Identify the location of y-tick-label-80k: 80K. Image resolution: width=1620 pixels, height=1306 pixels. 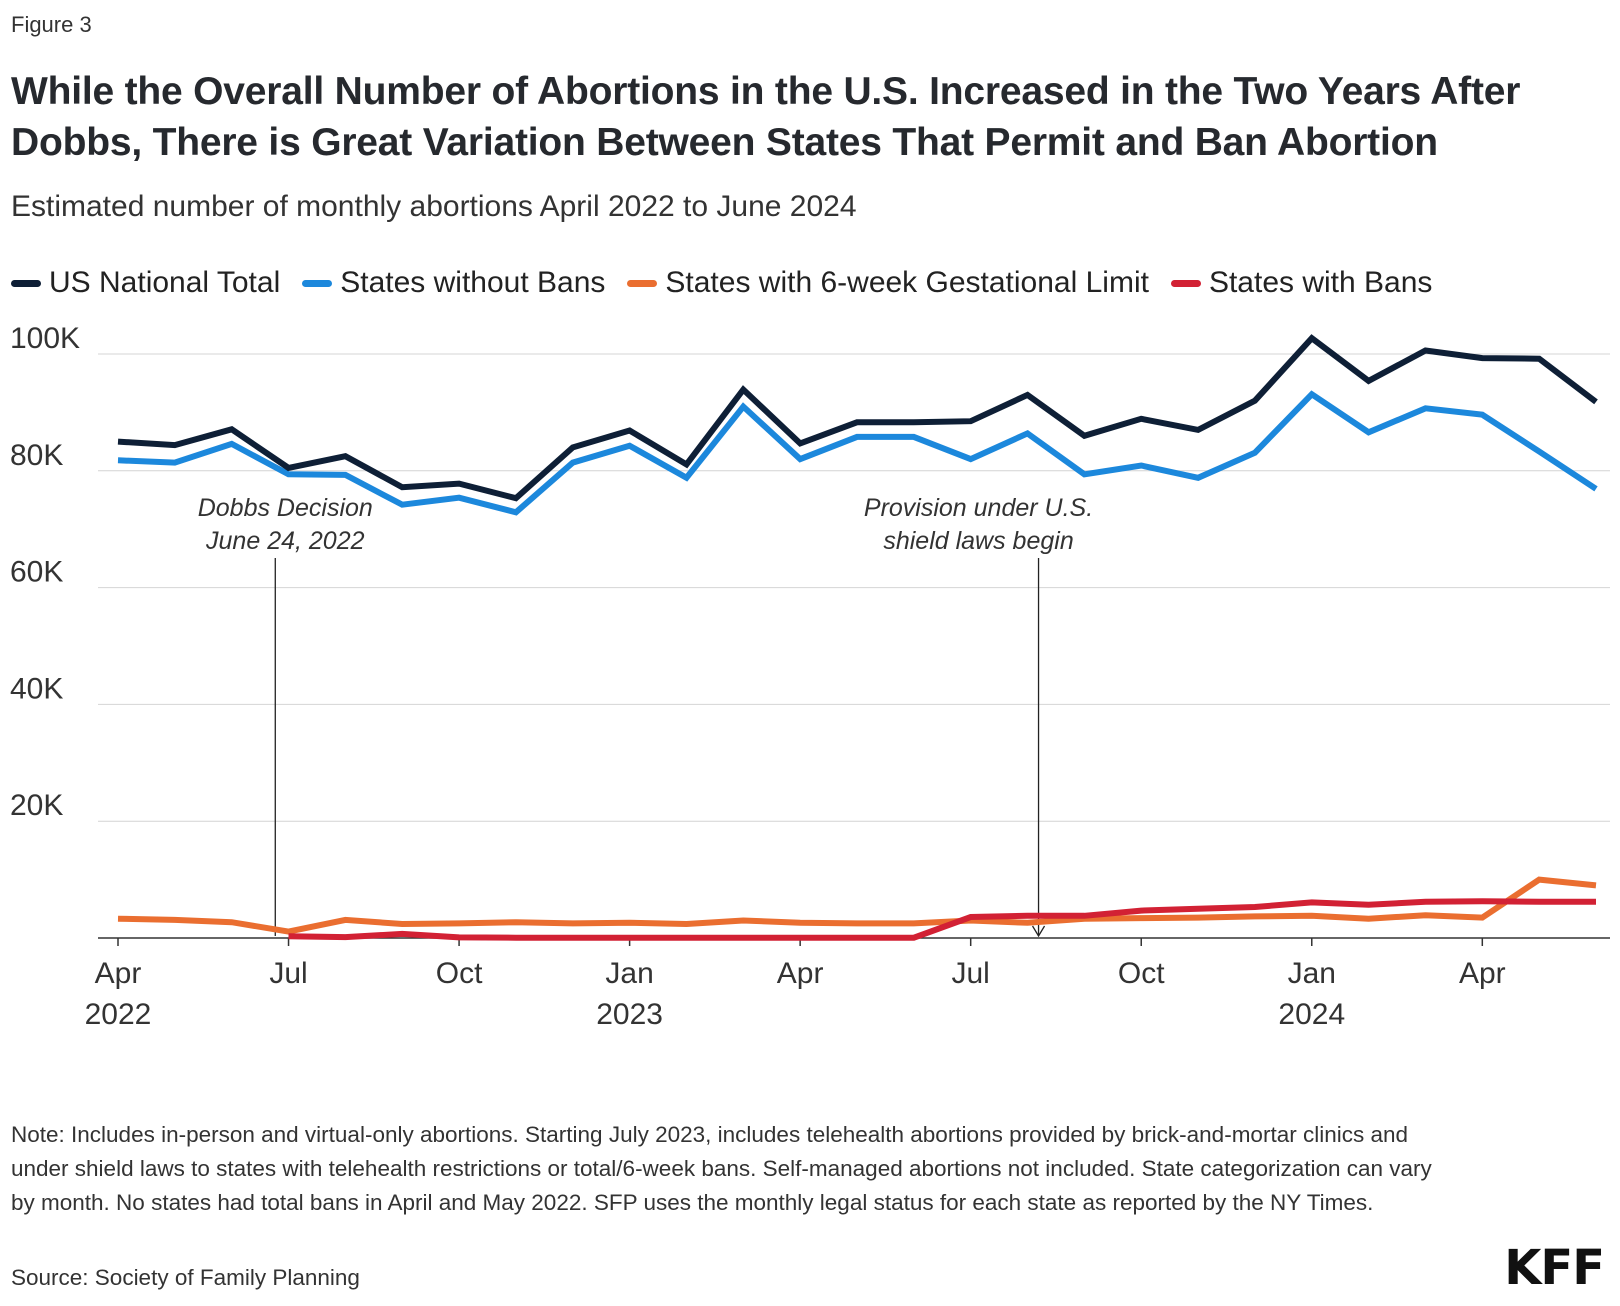
(36, 455).